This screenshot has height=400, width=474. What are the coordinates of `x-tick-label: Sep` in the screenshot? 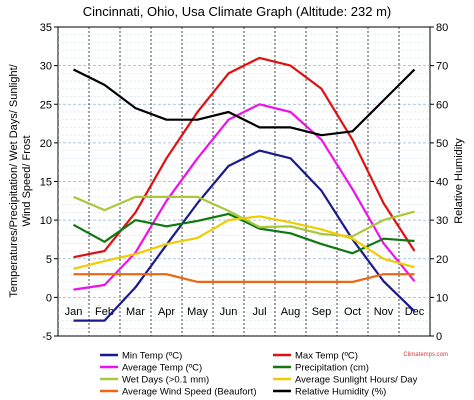 It's located at (322, 312).